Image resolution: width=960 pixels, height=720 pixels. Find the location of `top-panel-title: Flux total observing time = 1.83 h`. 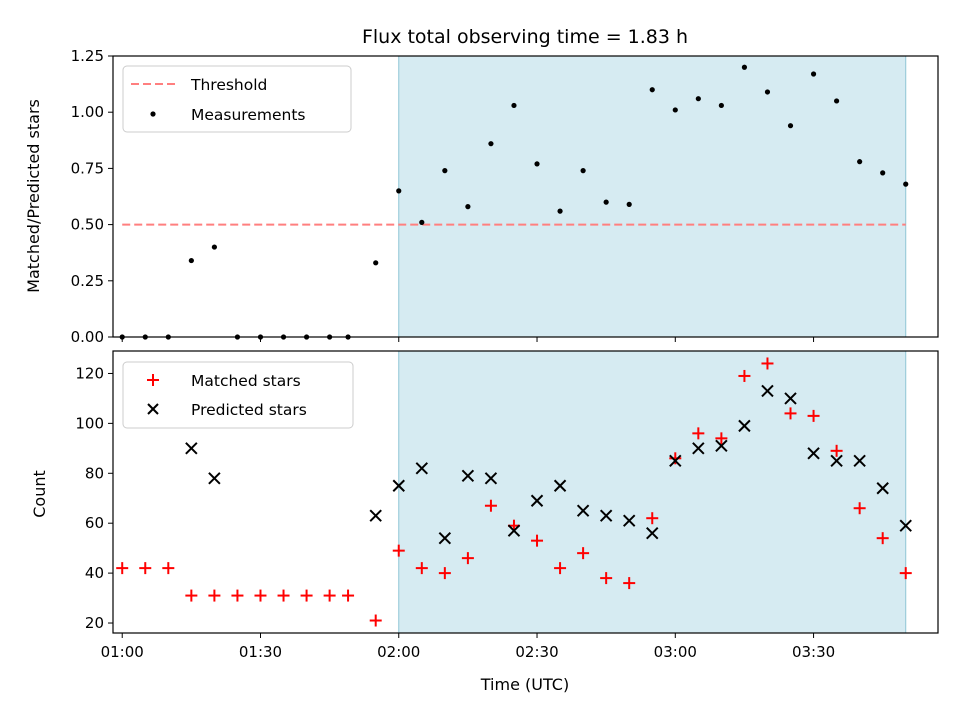

top-panel-title: Flux total observing time = 1.83 h is located at coordinates (525, 37).